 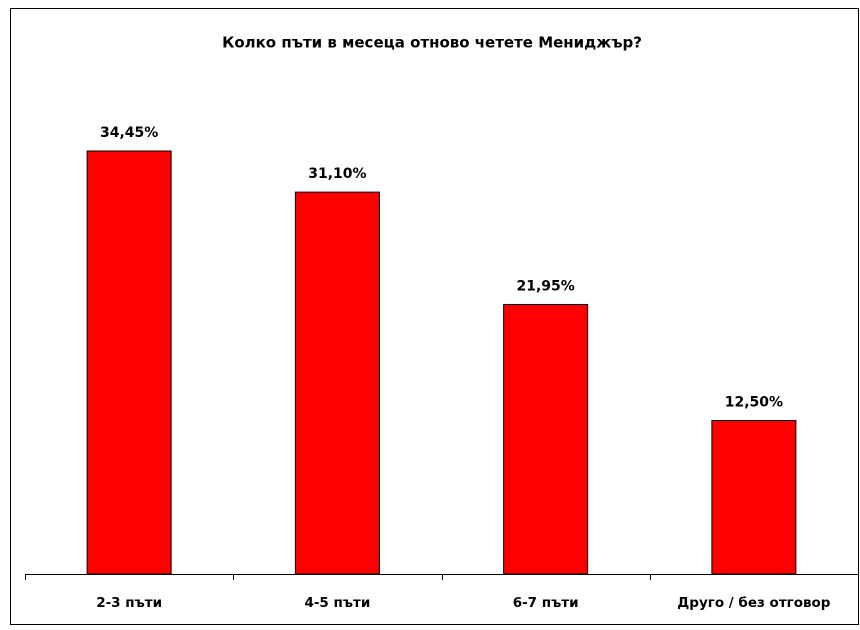 I want to click on data-label: 31,10%, so click(x=337, y=174).